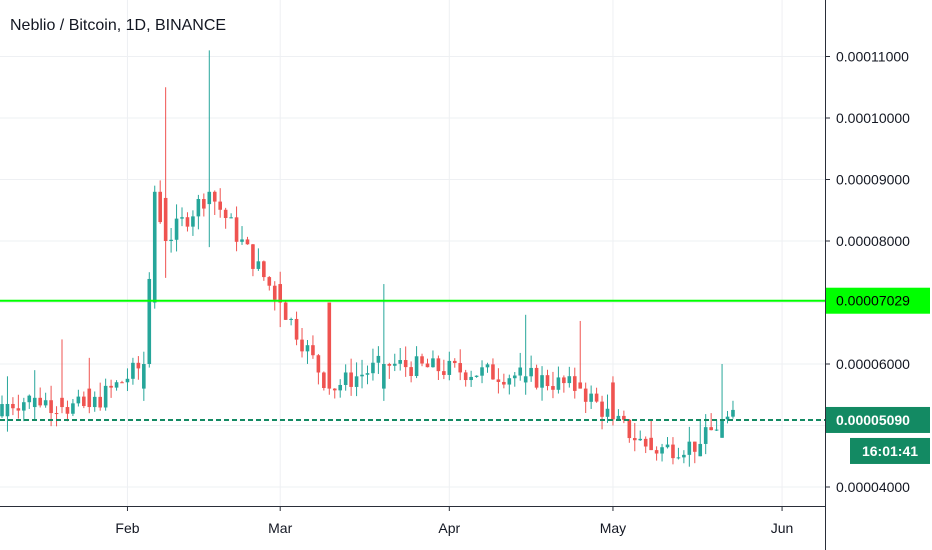  Describe the element at coordinates (890, 450) in the screenshot. I see `countdown-tag` at that location.